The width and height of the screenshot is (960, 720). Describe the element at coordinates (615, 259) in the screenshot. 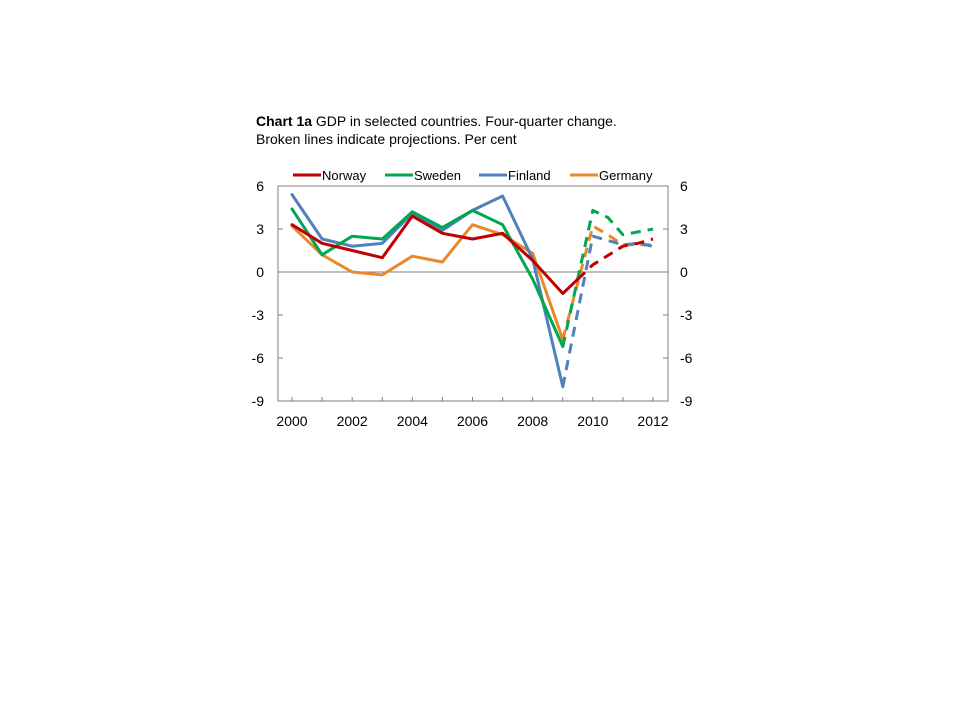

I see `series-projection-norway` at that location.